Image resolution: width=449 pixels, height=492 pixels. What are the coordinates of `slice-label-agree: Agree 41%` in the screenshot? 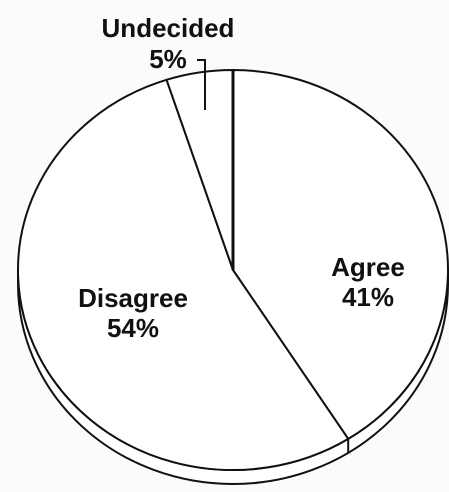 It's located at (368, 282).